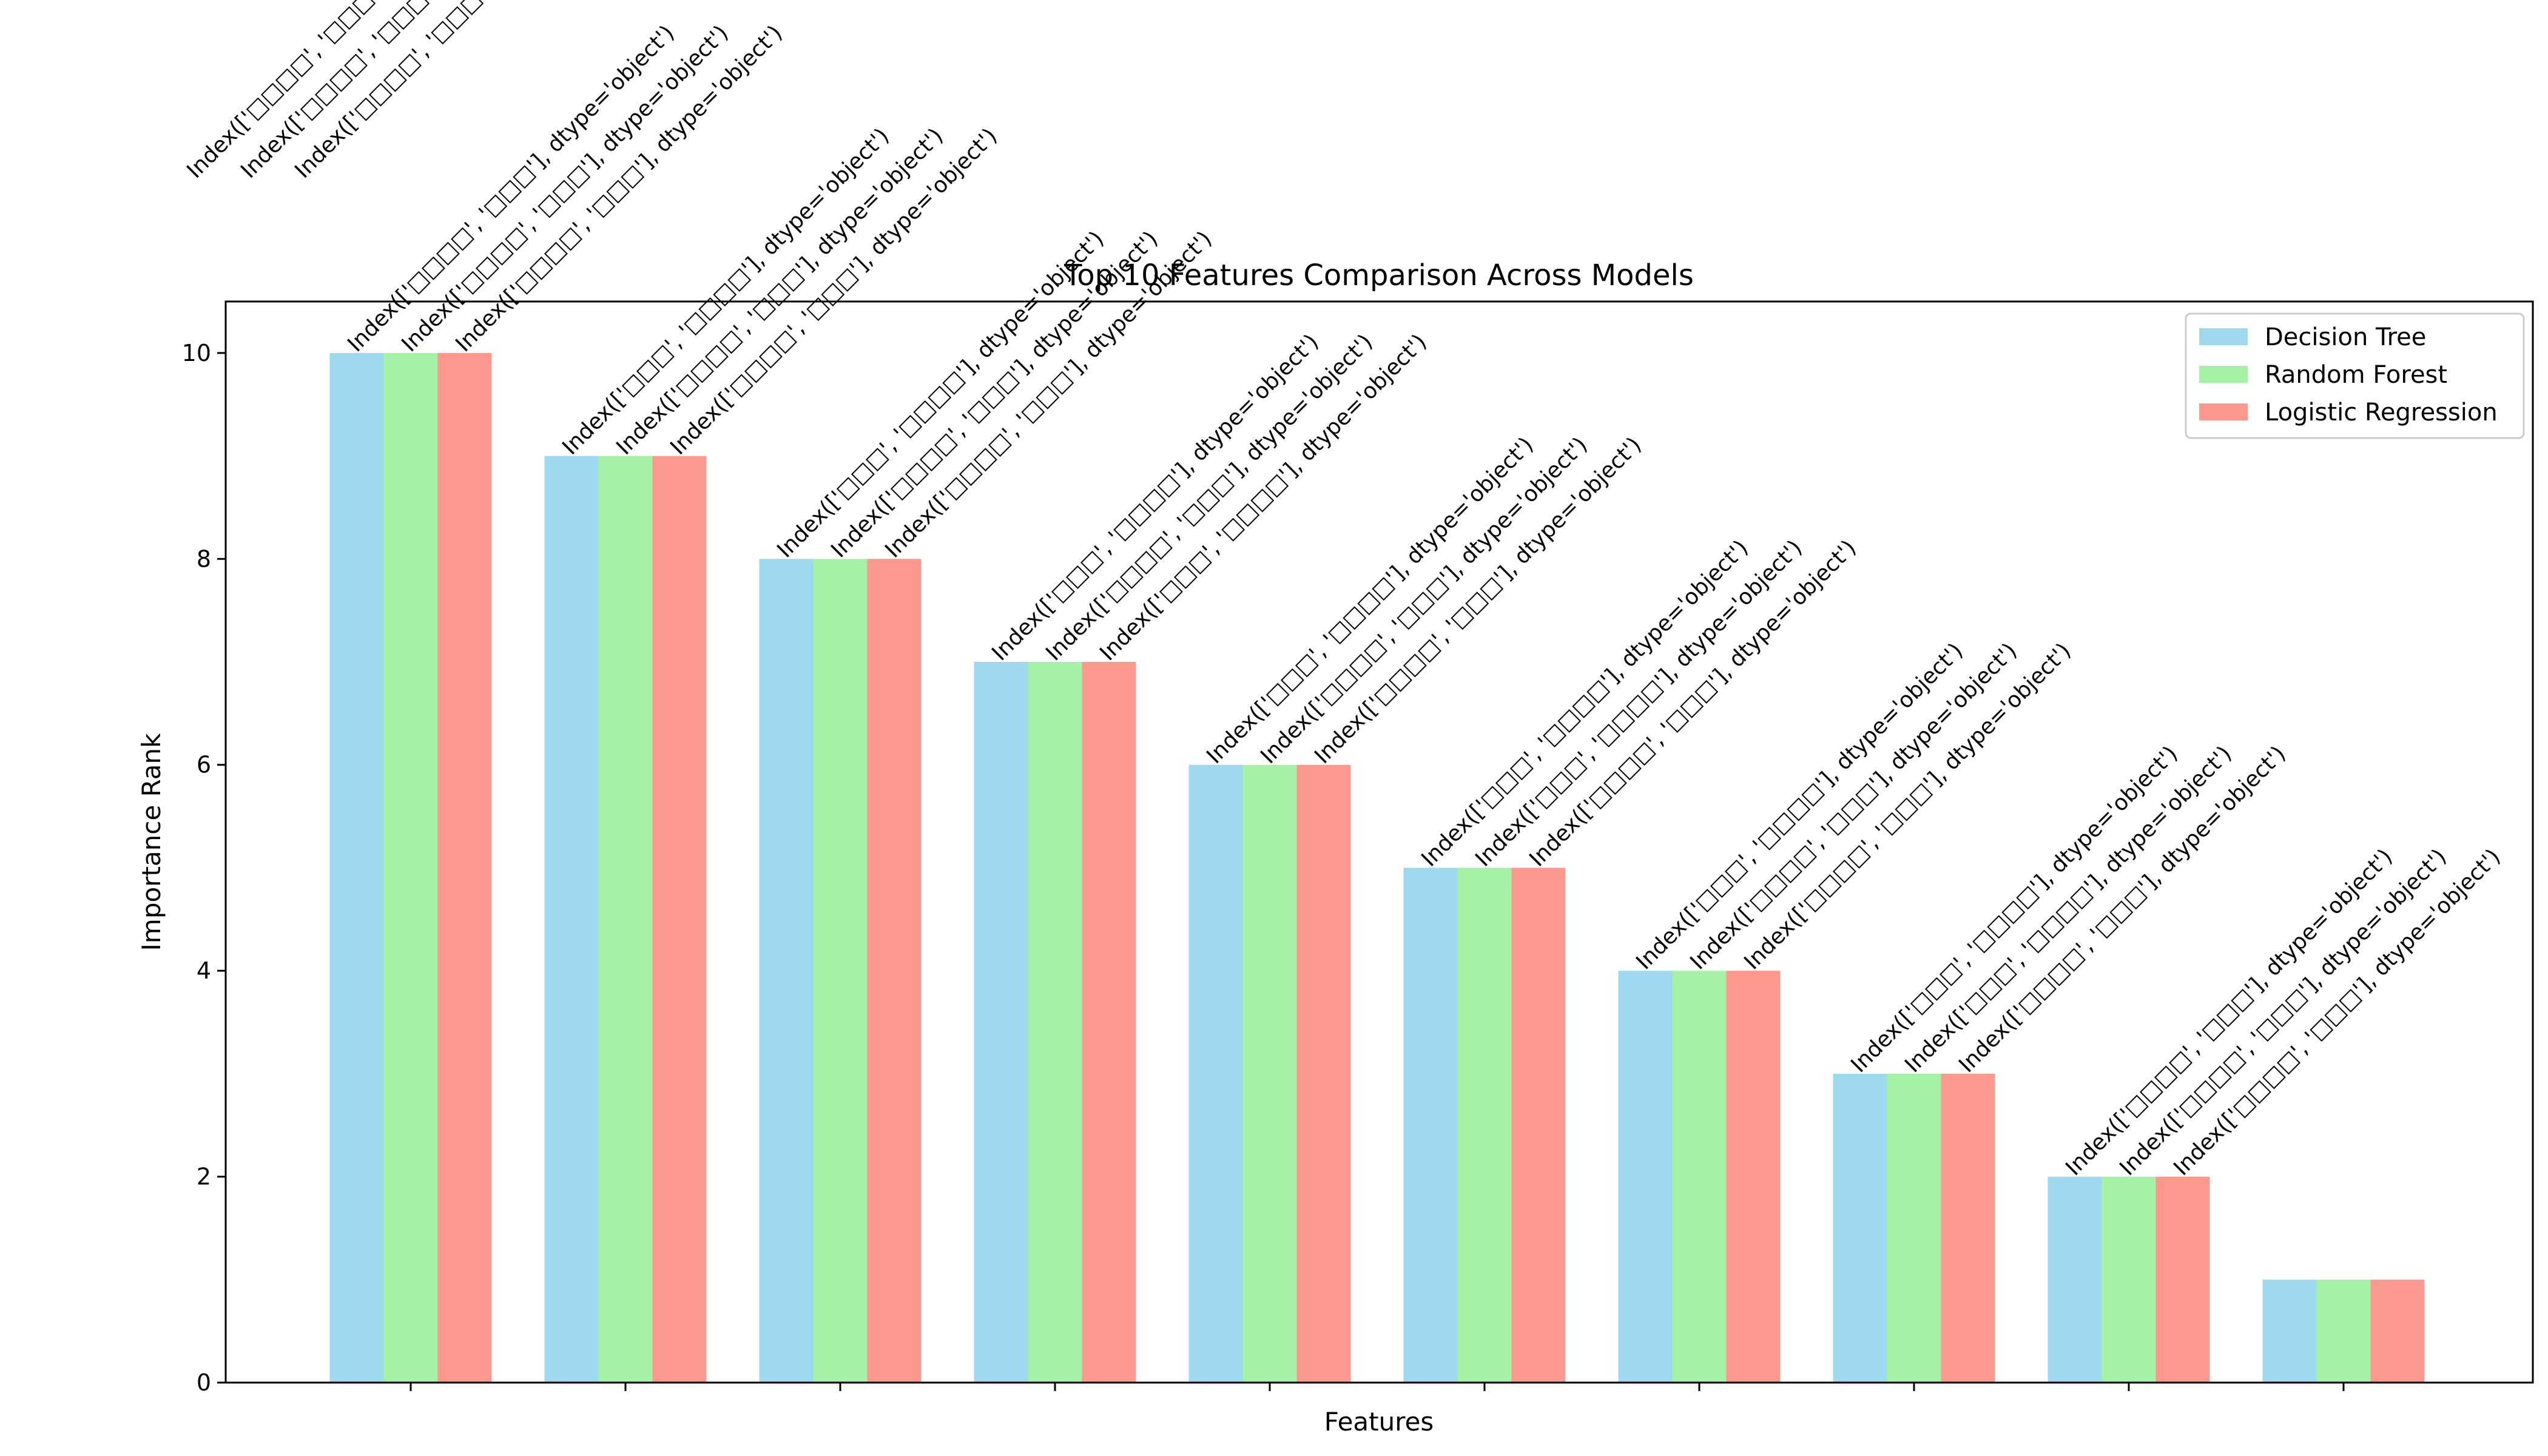 Image resolution: width=2548 pixels, height=1456 pixels. I want to click on y-tick-label: 4, so click(204, 970).